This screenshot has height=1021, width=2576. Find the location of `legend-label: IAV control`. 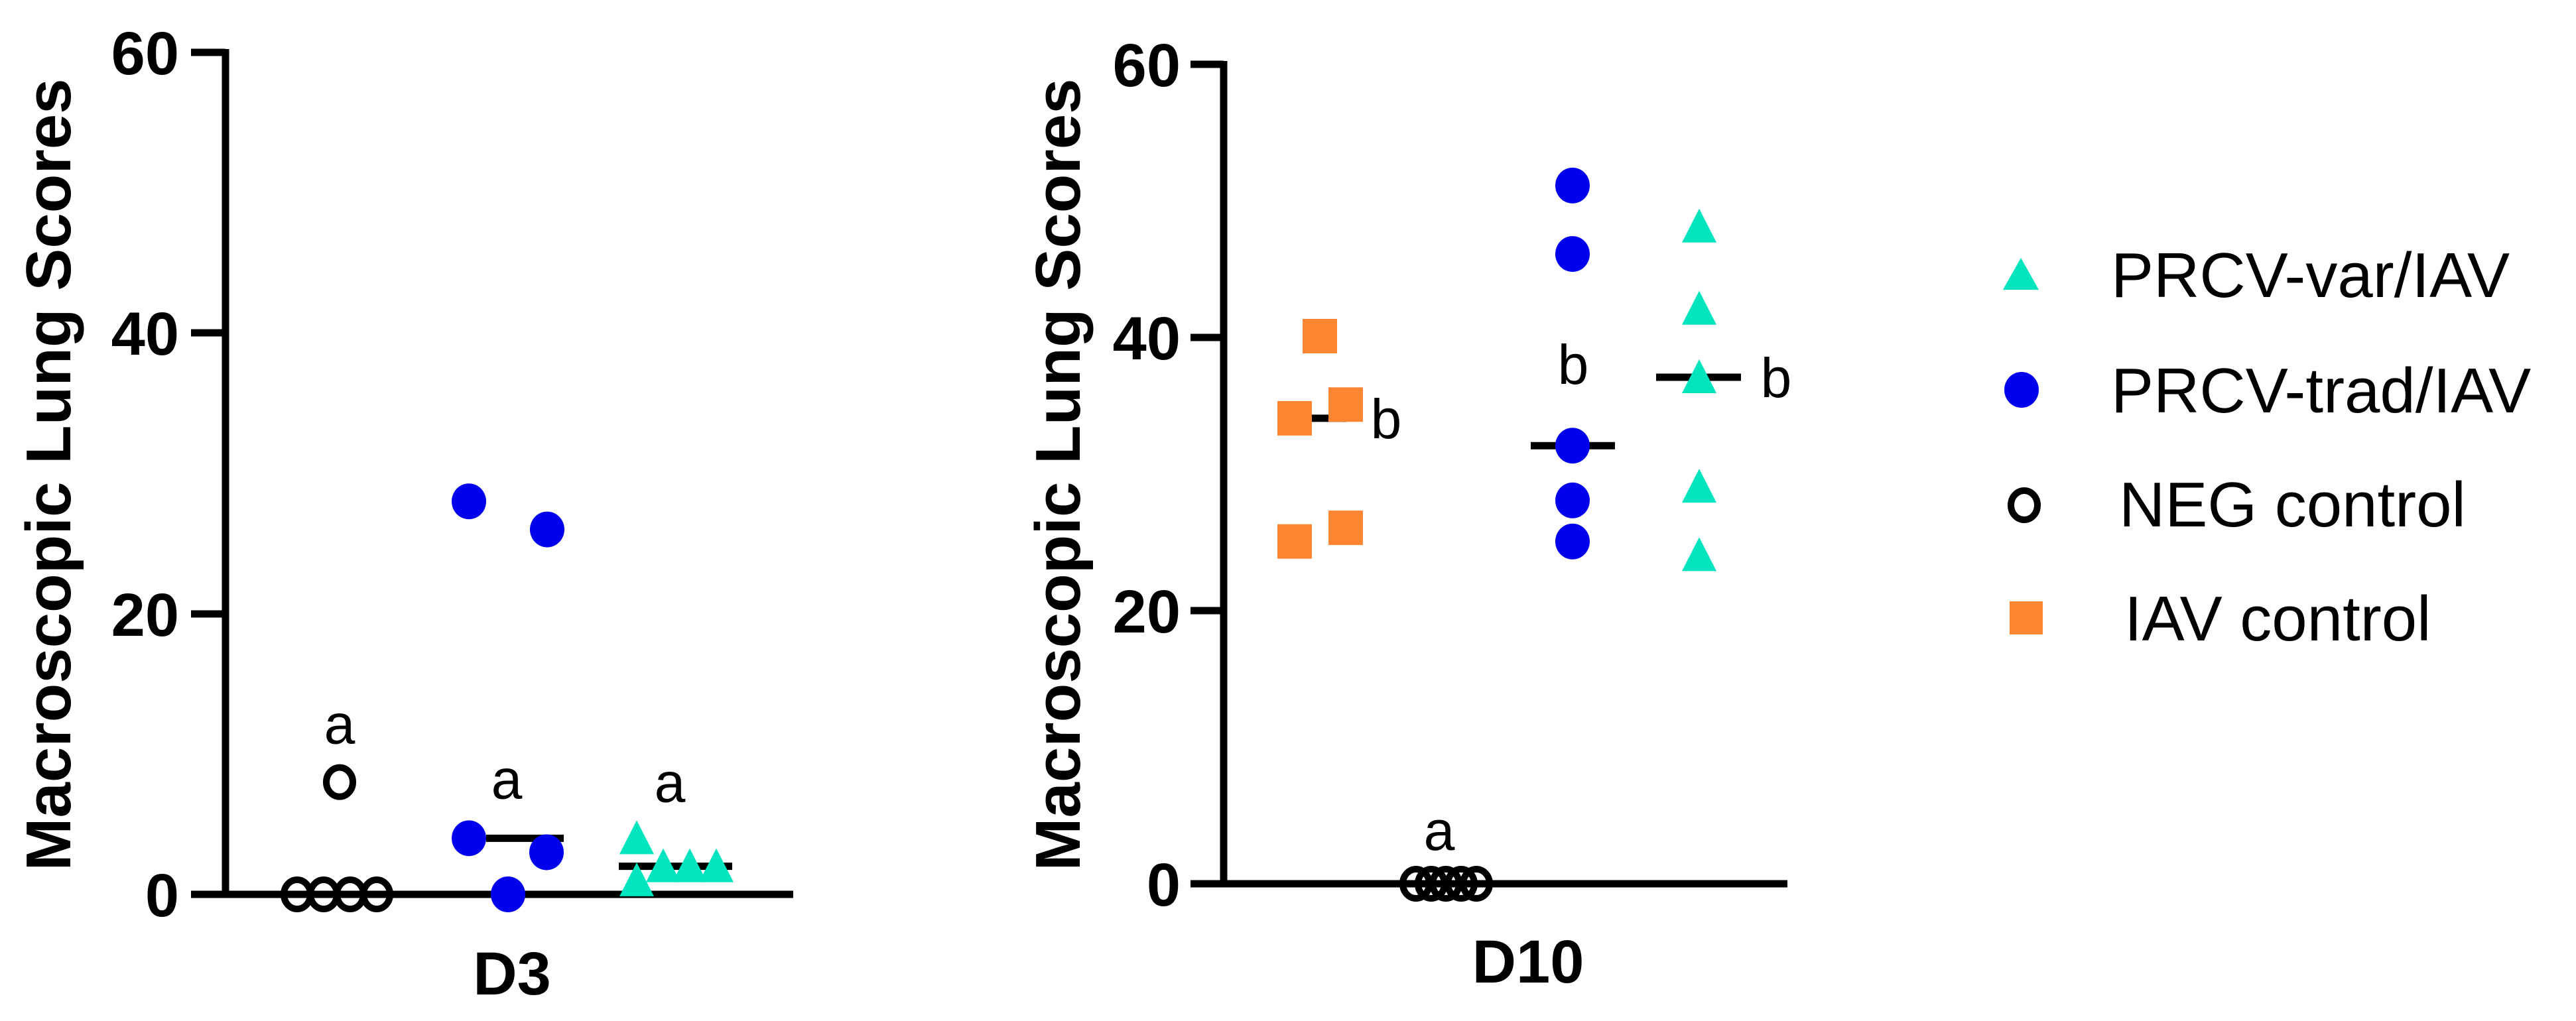

legend-label: IAV control is located at coordinates (2278, 618).